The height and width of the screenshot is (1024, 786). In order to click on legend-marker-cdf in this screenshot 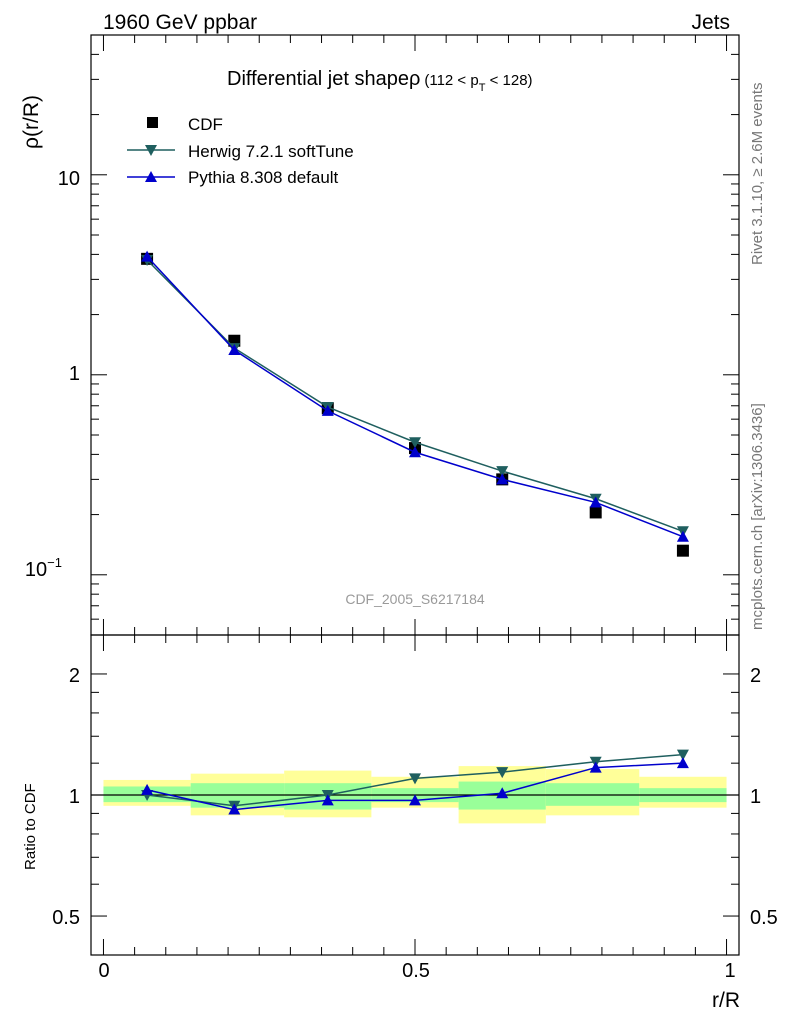, I will do `click(152, 122)`.